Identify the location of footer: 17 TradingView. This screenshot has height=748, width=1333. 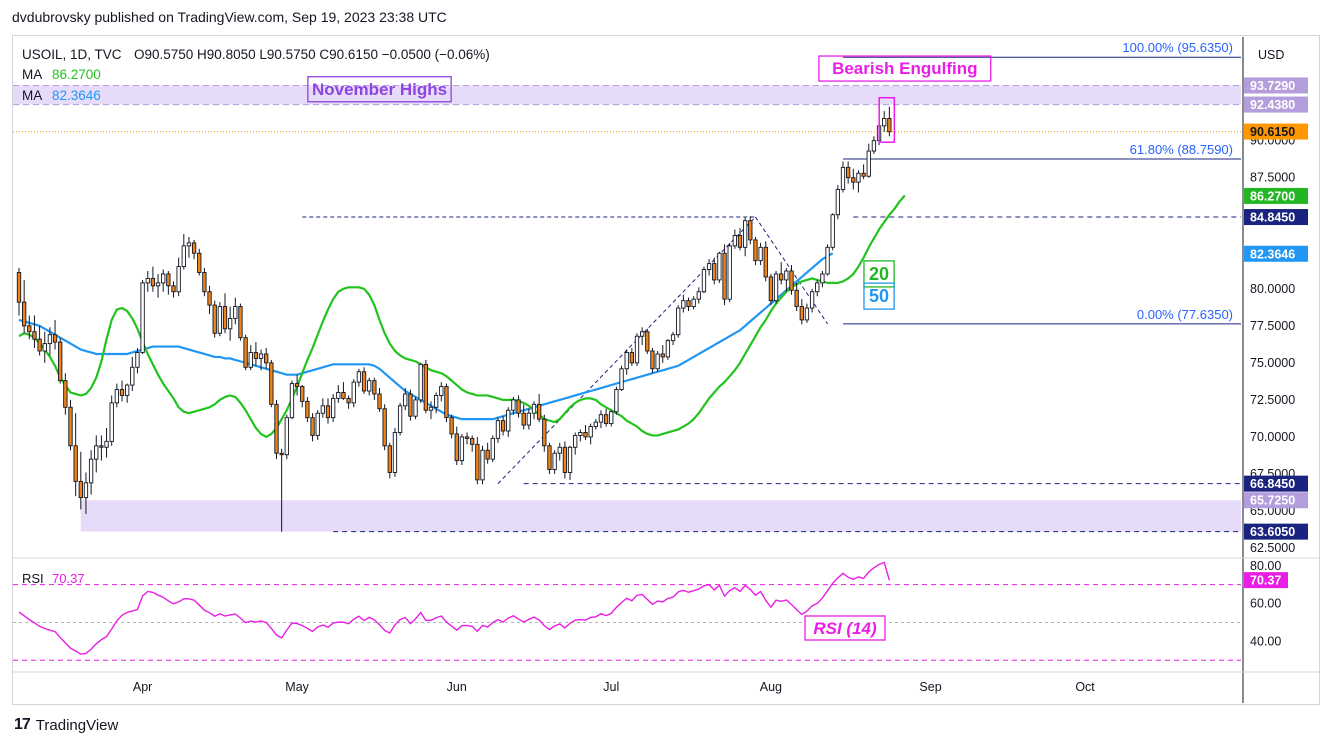
(66, 725).